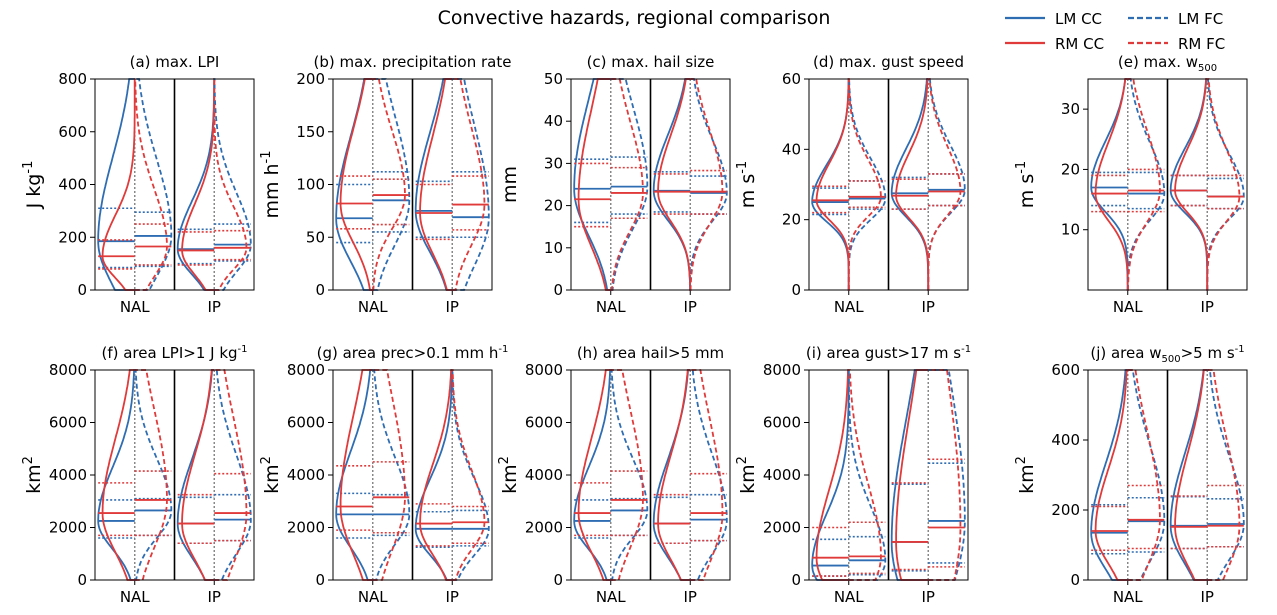  What do you see at coordinates (1176, 44) in the screenshot?
I see `legend-entry: RM FC` at bounding box center [1176, 44].